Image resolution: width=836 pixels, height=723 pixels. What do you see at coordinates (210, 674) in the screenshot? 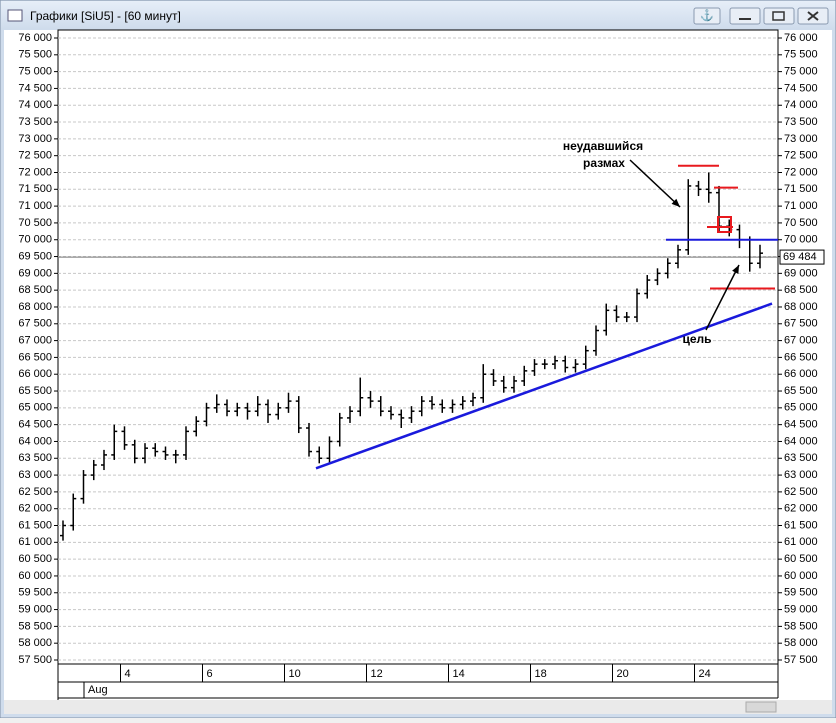
I see `x-tick-label: 6` at bounding box center [210, 674].